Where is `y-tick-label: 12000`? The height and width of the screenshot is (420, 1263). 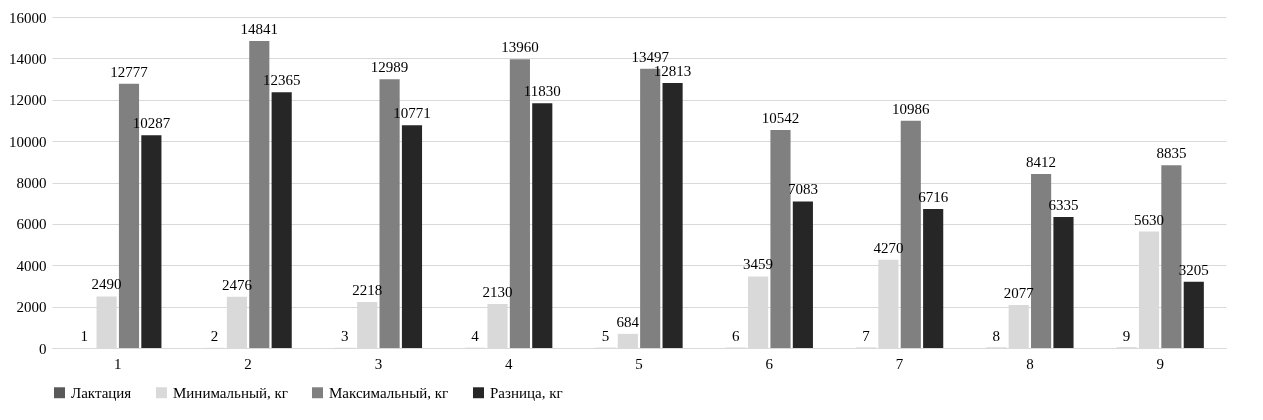 y-tick-label: 12000 is located at coordinates (28, 100).